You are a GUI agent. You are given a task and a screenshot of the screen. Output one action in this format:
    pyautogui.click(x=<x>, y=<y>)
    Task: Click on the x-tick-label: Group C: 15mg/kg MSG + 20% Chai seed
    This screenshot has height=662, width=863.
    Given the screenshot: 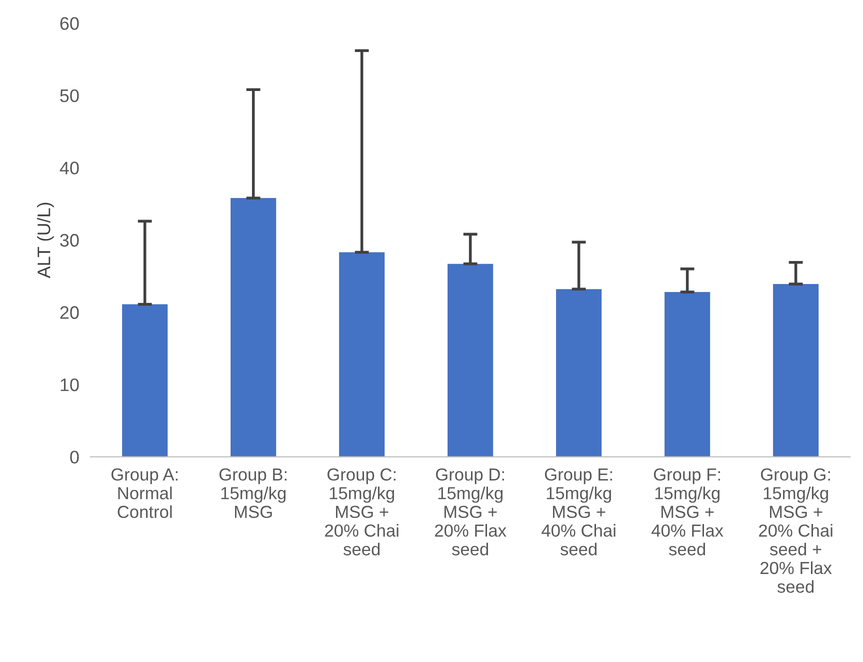 What is the action you would take?
    pyautogui.click(x=361, y=512)
    